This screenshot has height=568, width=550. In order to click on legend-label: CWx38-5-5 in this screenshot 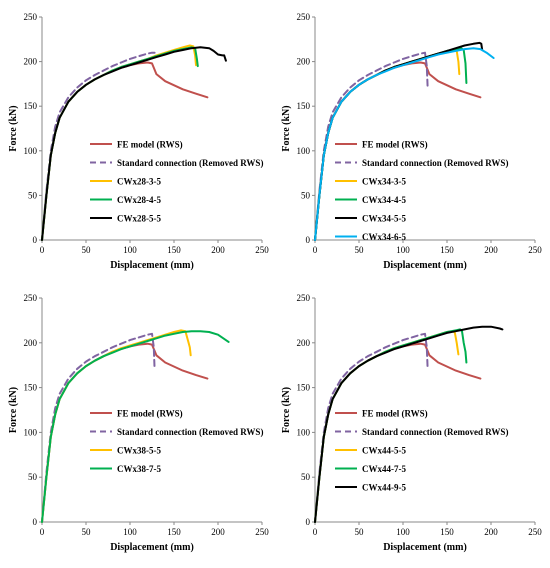, I will do `click(139, 451)`.